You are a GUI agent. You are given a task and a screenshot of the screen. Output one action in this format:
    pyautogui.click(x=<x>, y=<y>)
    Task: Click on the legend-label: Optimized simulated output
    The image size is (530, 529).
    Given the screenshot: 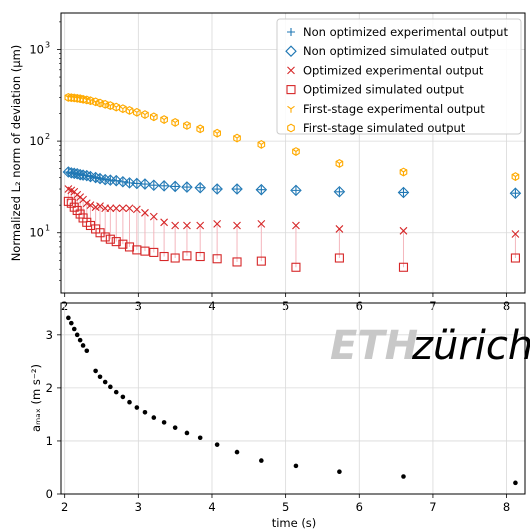 What is the action you would take?
    pyautogui.click(x=383, y=90)
    